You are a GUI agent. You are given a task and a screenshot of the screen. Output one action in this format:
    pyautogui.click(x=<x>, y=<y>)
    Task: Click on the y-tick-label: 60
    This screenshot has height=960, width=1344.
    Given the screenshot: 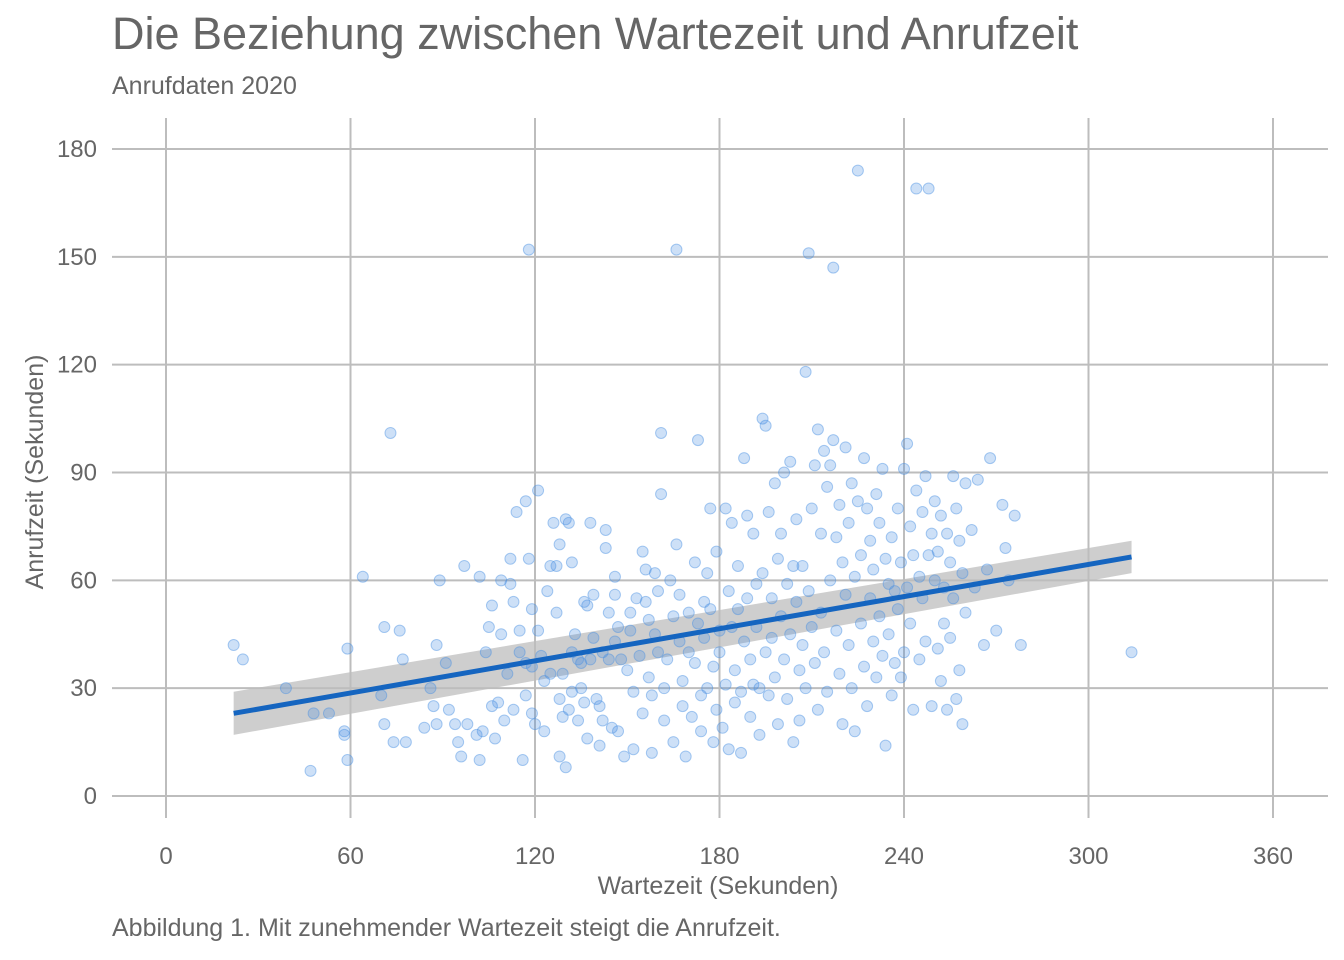 What is the action you would take?
    pyautogui.click(x=83, y=580)
    